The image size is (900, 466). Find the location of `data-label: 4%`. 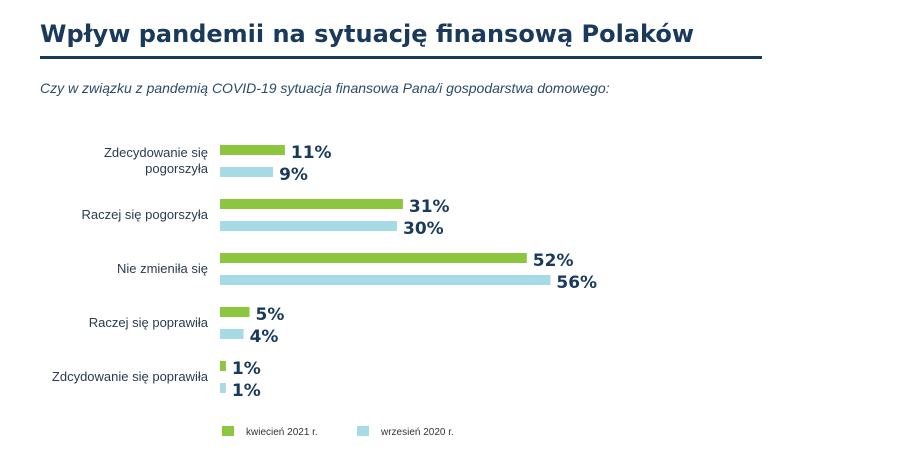

data-label: 4% is located at coordinates (264, 337).